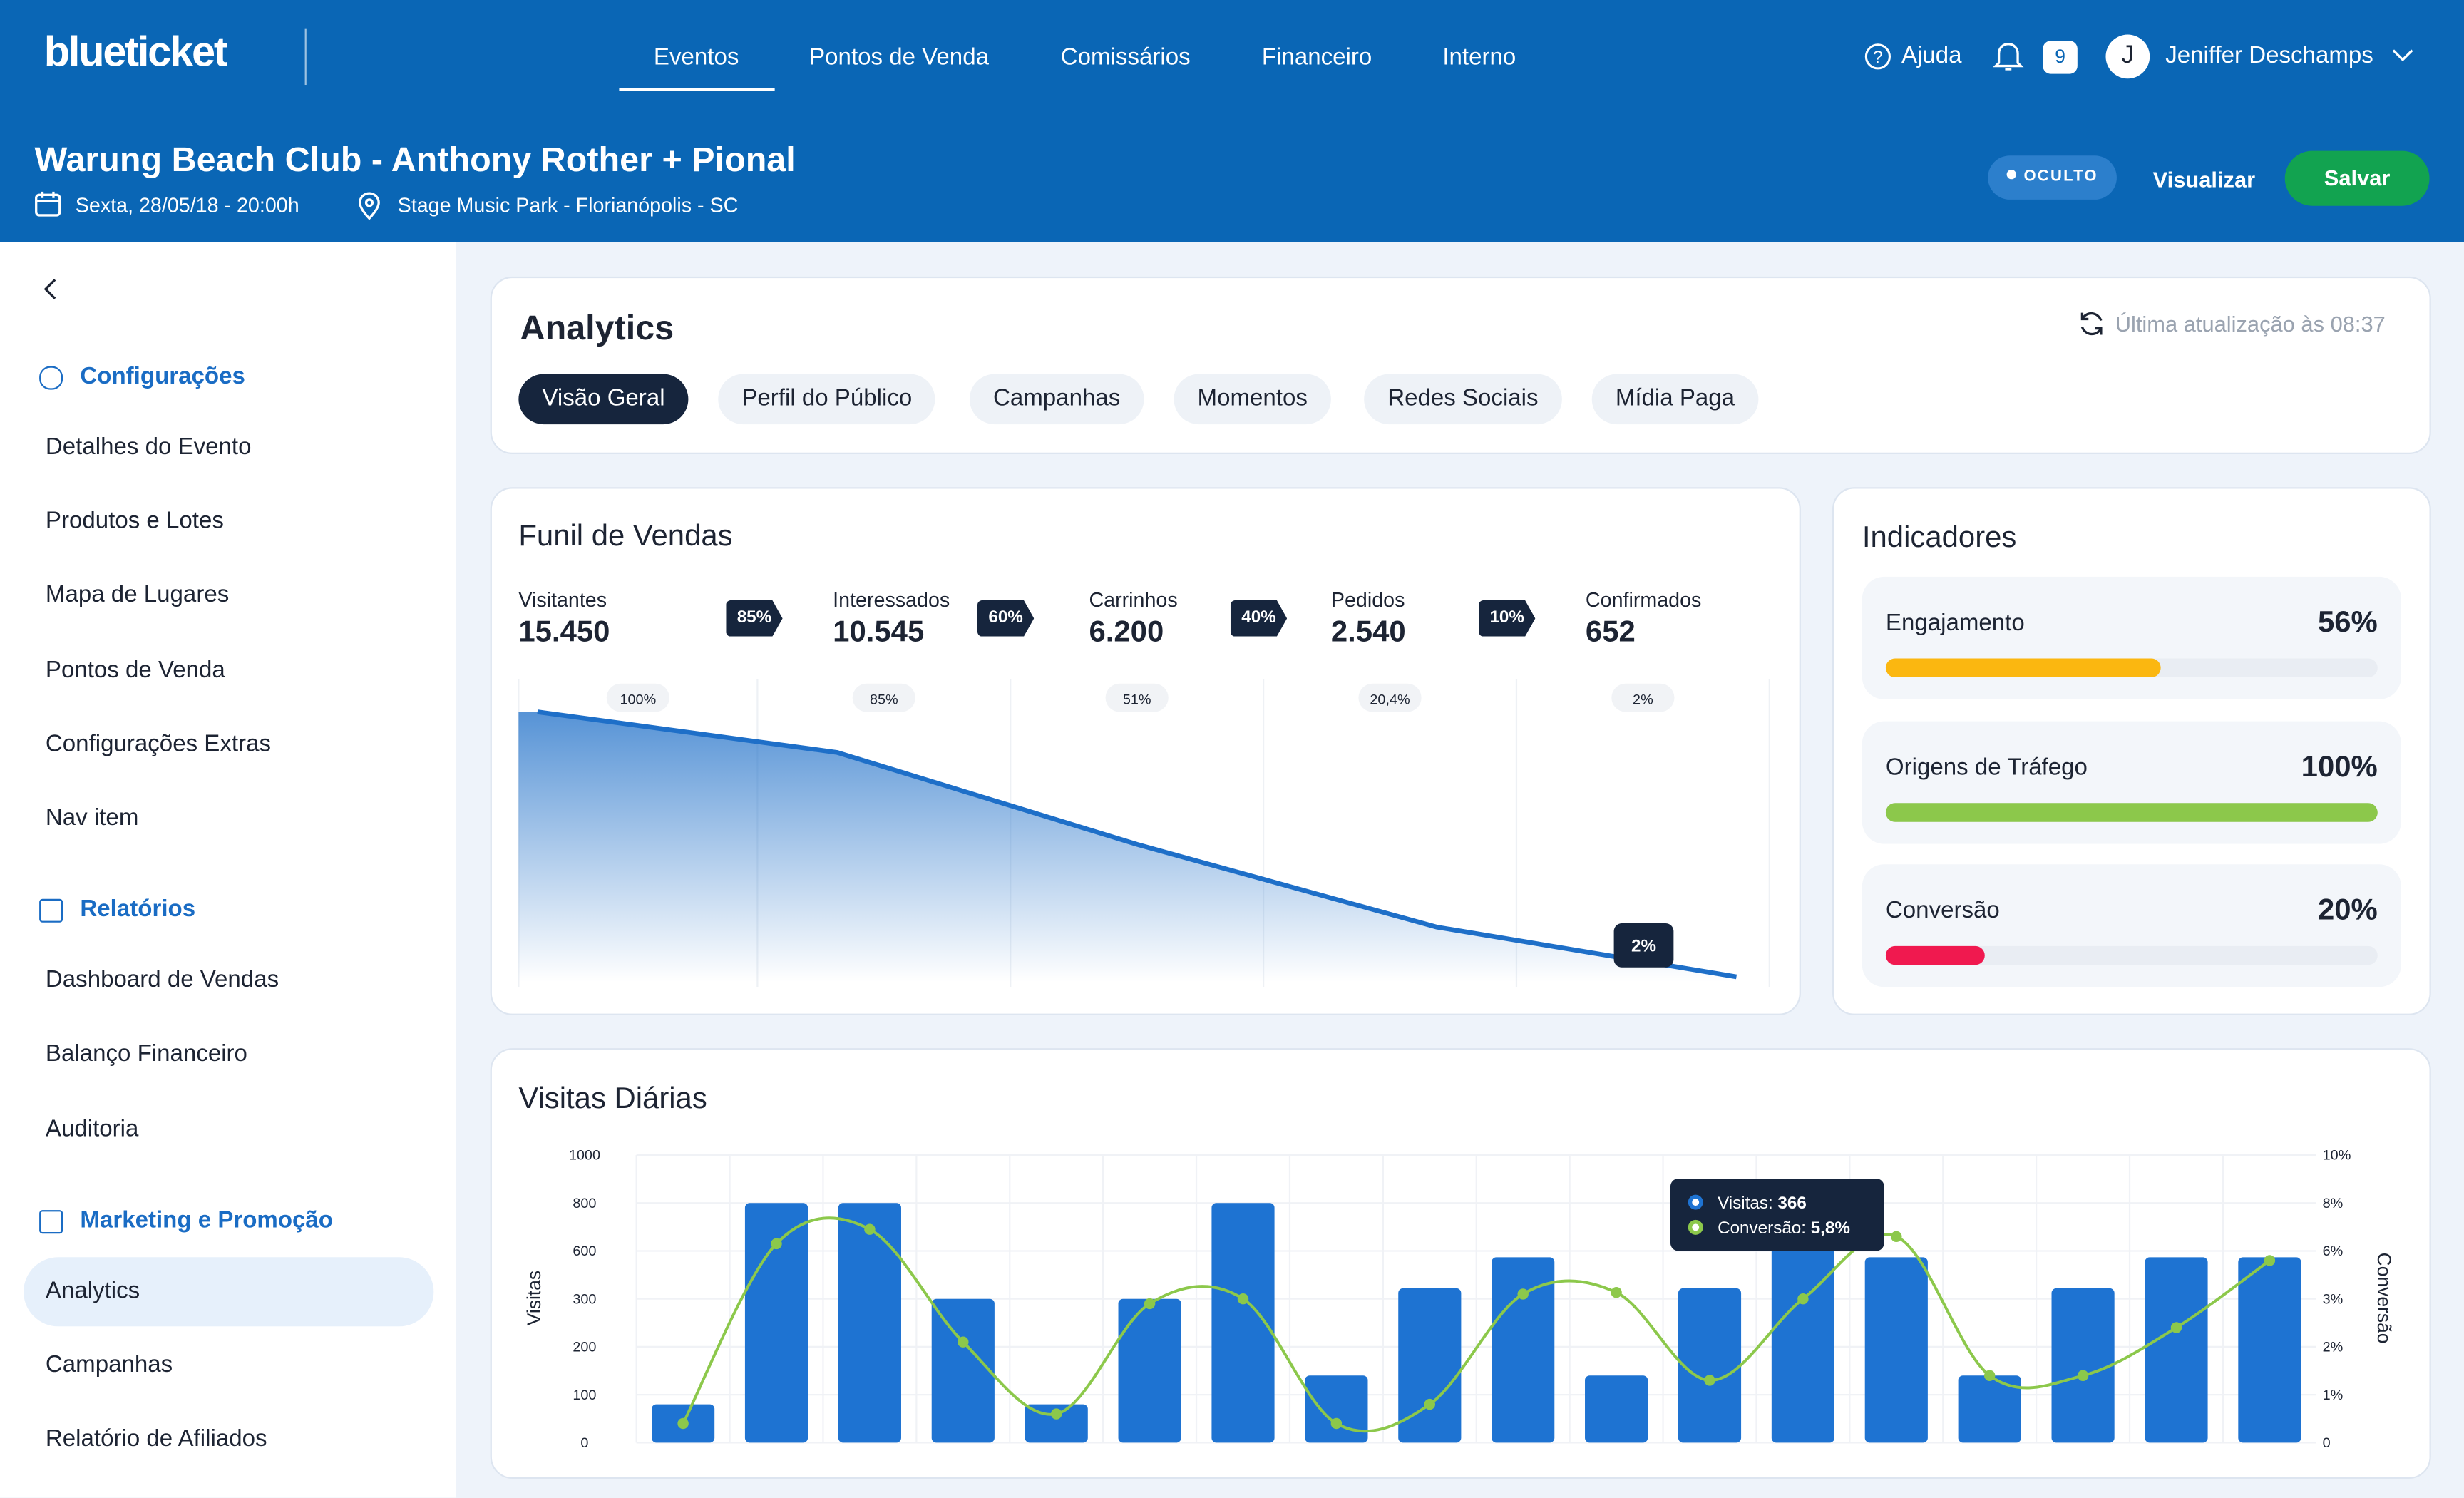 The image size is (2464, 1498). I want to click on menu-item: Detalhes do Evento, so click(148, 447).